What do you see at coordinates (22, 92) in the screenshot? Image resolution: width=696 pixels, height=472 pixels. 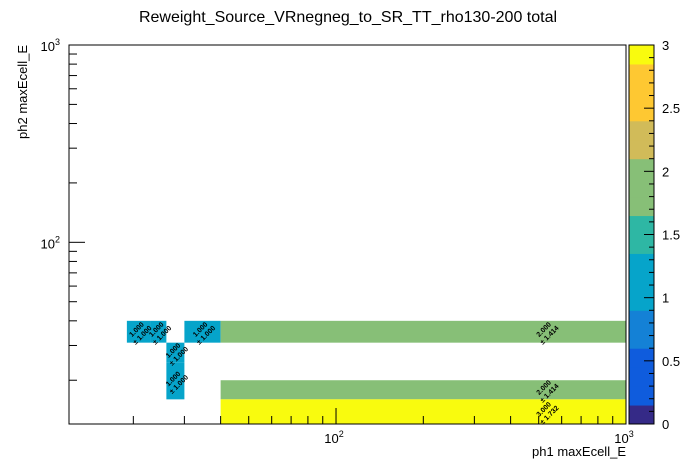 I see `y-axis-title: ph2 maxEcell_E` at bounding box center [22, 92].